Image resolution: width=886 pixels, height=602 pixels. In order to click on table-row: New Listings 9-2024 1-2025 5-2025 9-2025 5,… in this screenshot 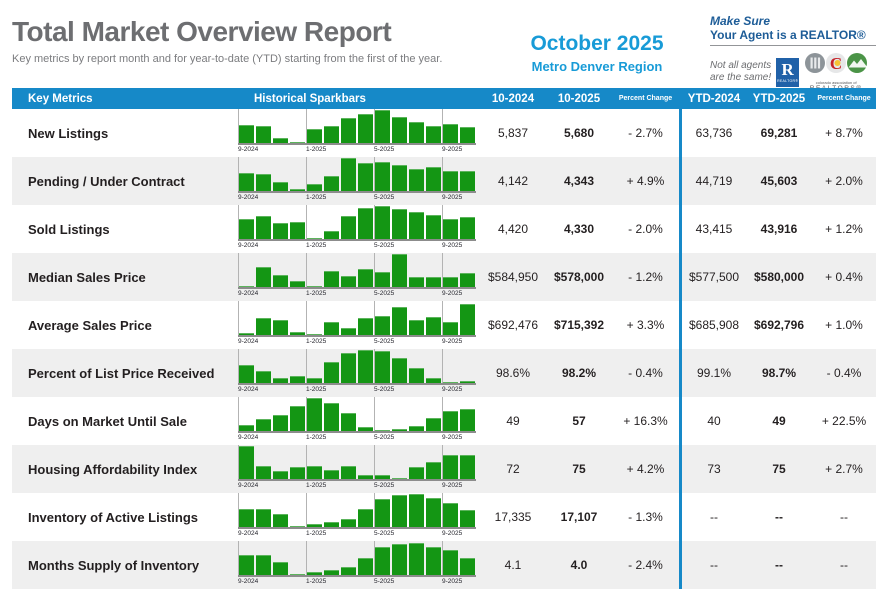, I will do `click(444, 133)`.